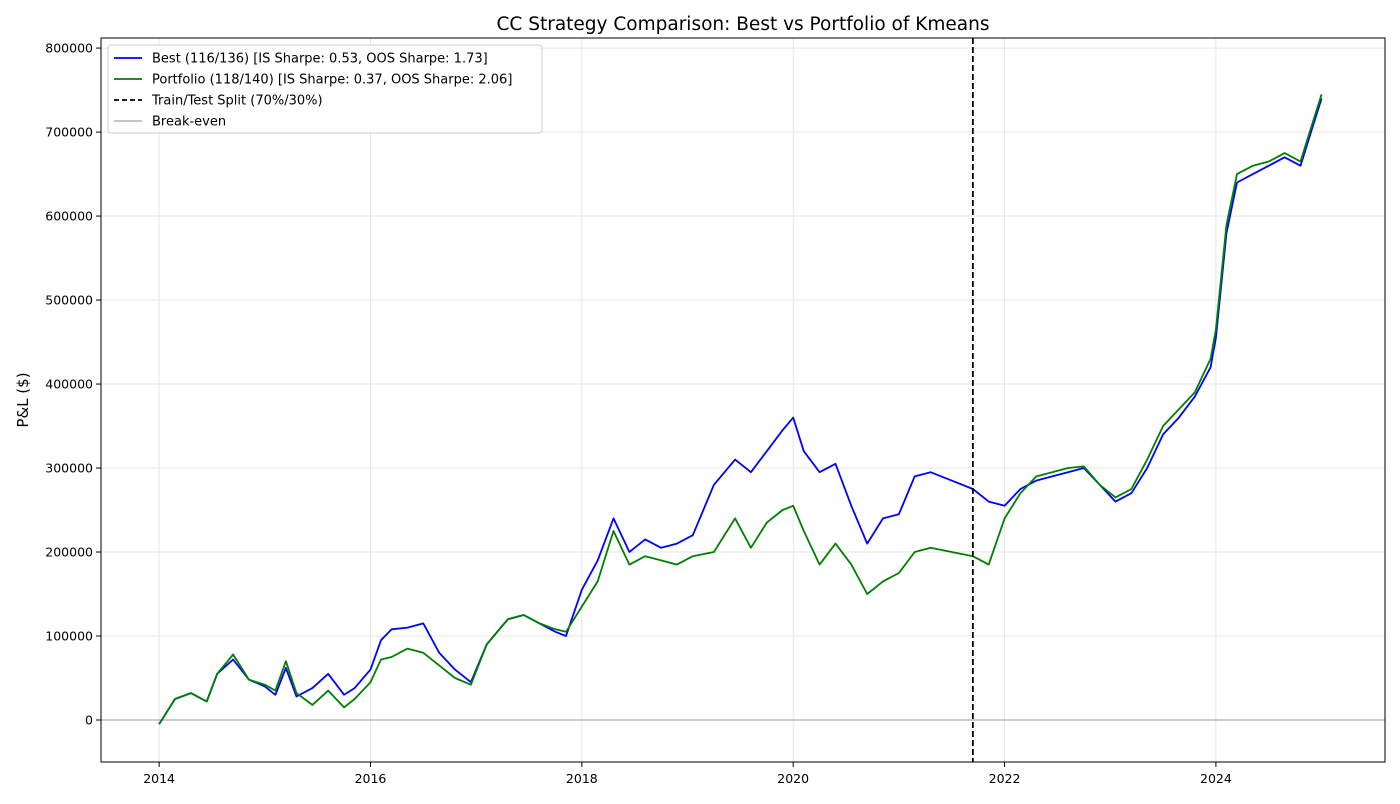  I want to click on y-tick-label: 200000, so click(69, 552).